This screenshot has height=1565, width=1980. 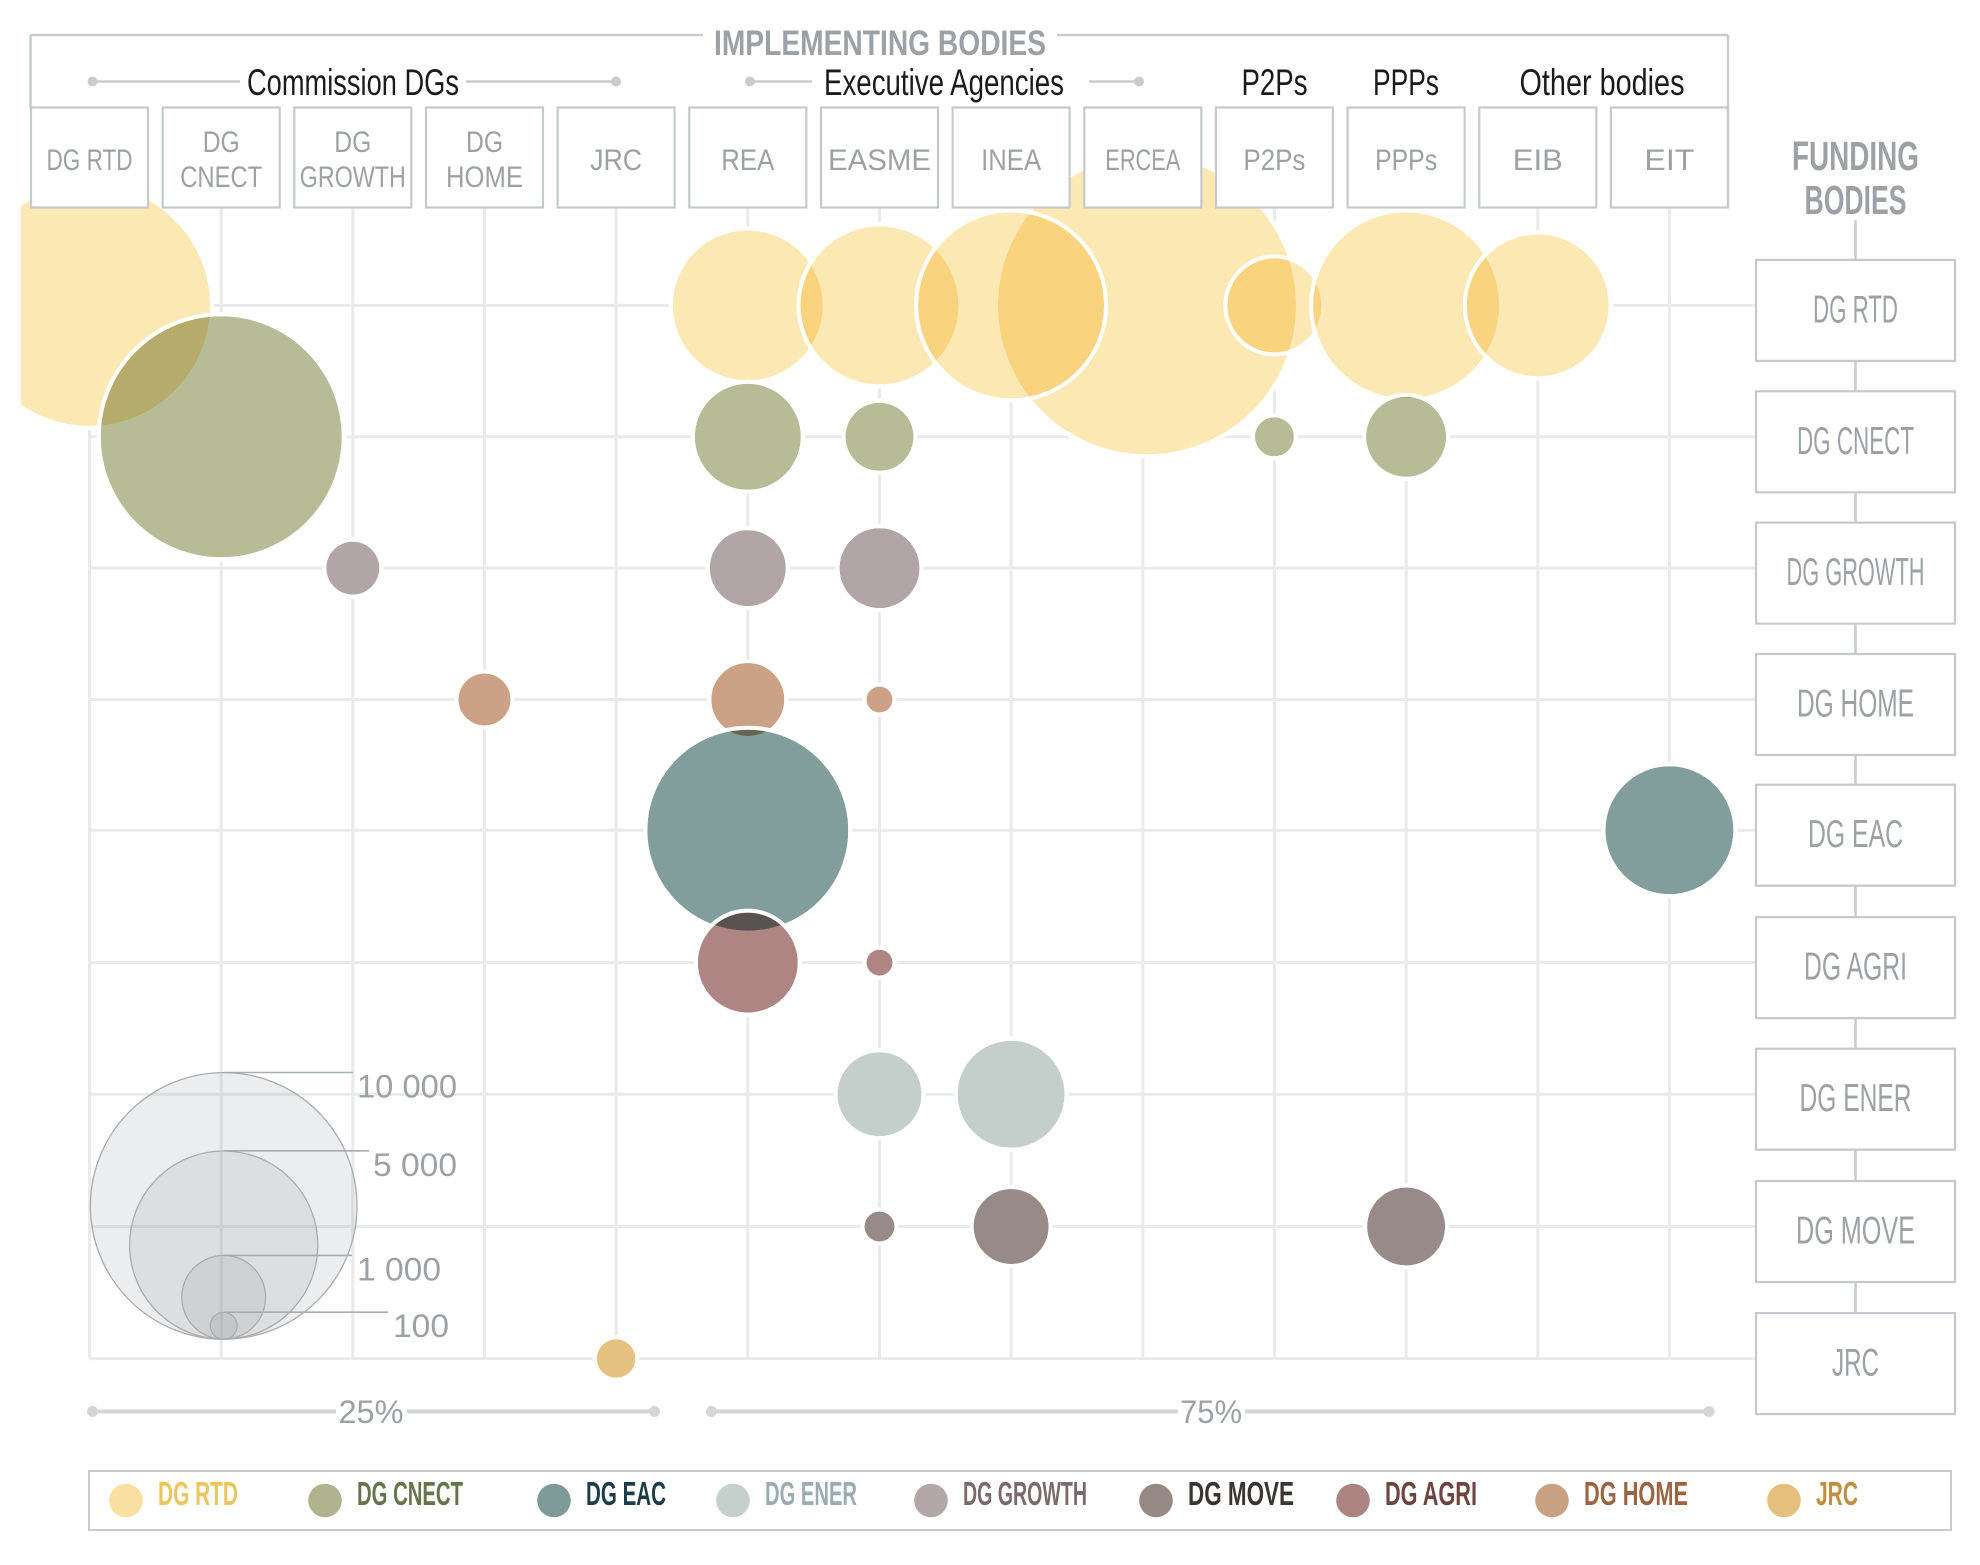 I want to click on svg-text: 100, so click(x=421, y=1326).